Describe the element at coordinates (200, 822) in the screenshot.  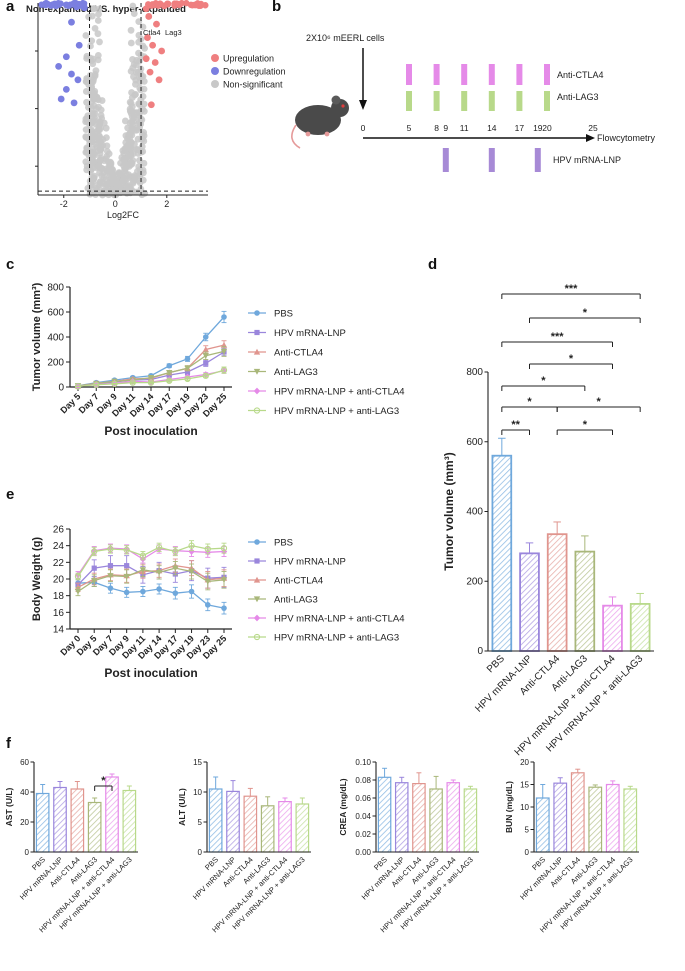
I see `y-tick-label: 5` at that location.